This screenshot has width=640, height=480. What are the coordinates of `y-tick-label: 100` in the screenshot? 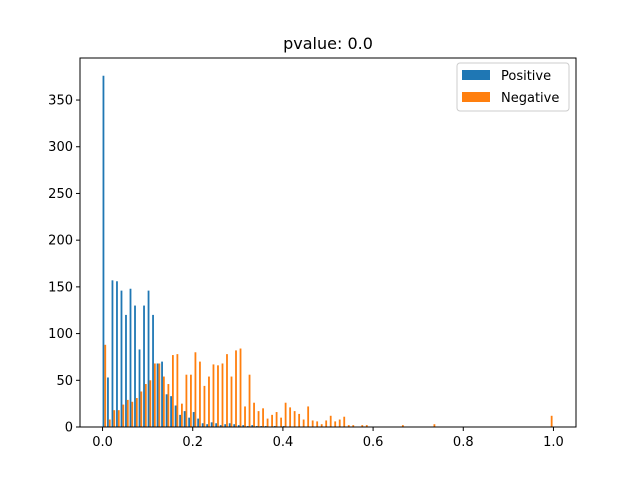 It's located at (60, 334).